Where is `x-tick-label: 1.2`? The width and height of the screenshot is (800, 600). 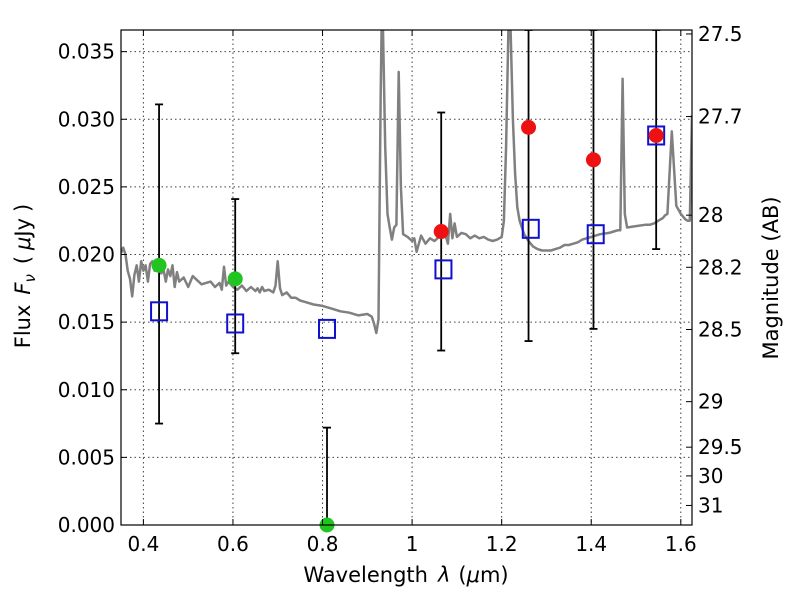
x-tick-label: 1.2 is located at coordinates (502, 544).